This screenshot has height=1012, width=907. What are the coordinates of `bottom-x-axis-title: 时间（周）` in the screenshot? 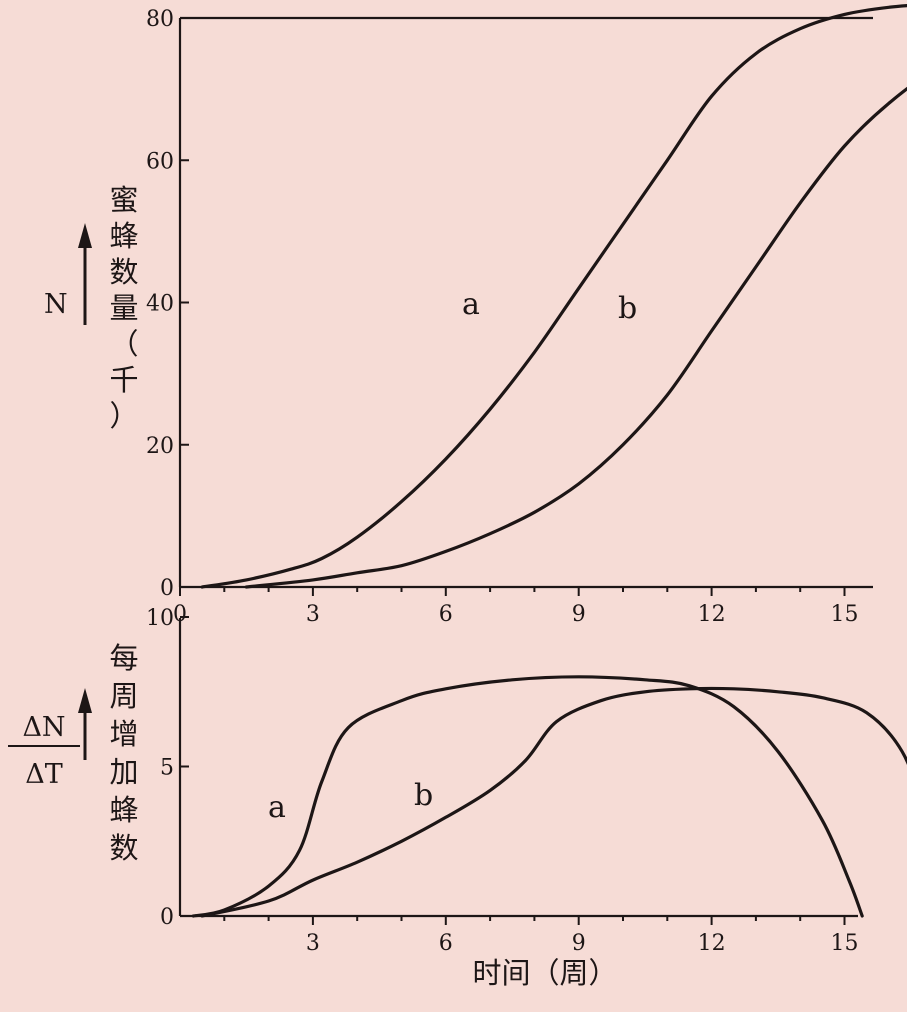 It's located at (544, 973).